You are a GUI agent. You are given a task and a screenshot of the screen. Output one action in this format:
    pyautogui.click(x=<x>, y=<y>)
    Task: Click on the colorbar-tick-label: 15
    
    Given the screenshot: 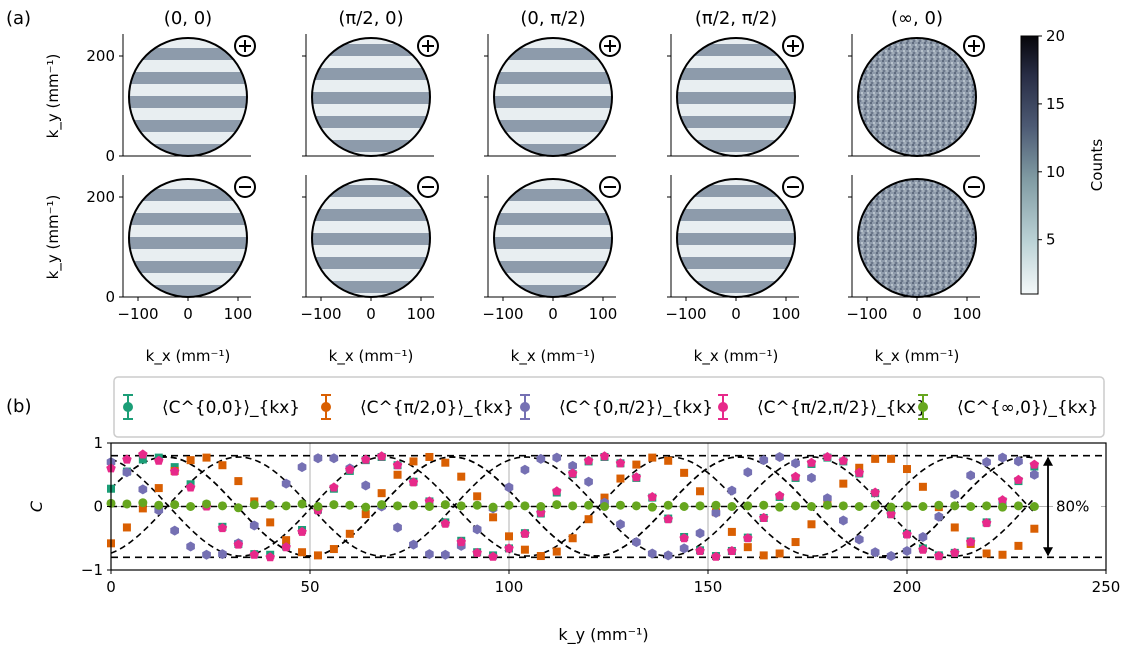 What is the action you would take?
    pyautogui.click(x=1055, y=104)
    